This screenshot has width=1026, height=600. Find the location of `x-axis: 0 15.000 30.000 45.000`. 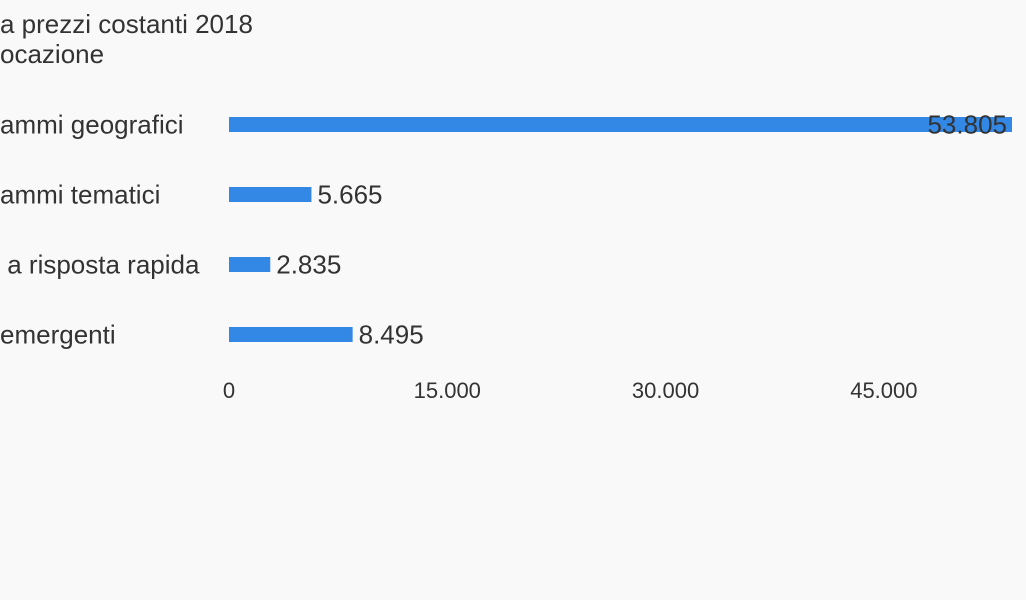

x-axis: 0 15.000 30.000 45.000 is located at coordinates (570, 390).